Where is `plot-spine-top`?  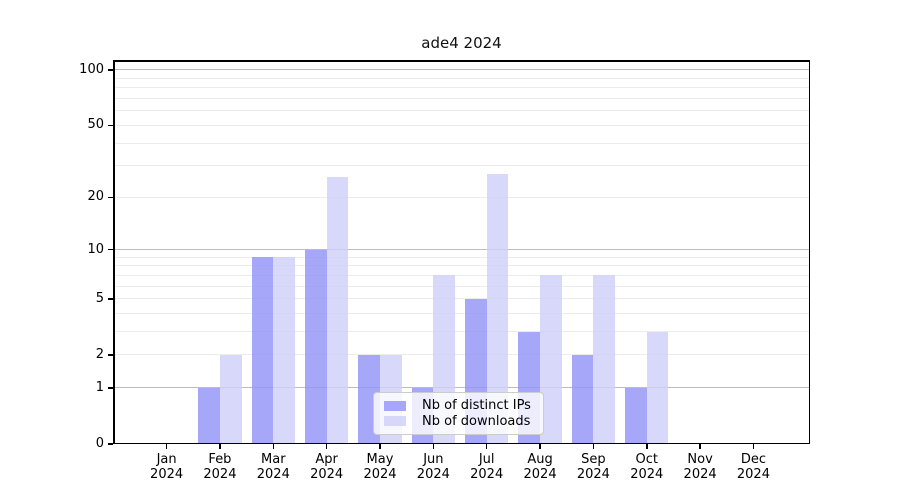 plot-spine-top is located at coordinates (461, 61).